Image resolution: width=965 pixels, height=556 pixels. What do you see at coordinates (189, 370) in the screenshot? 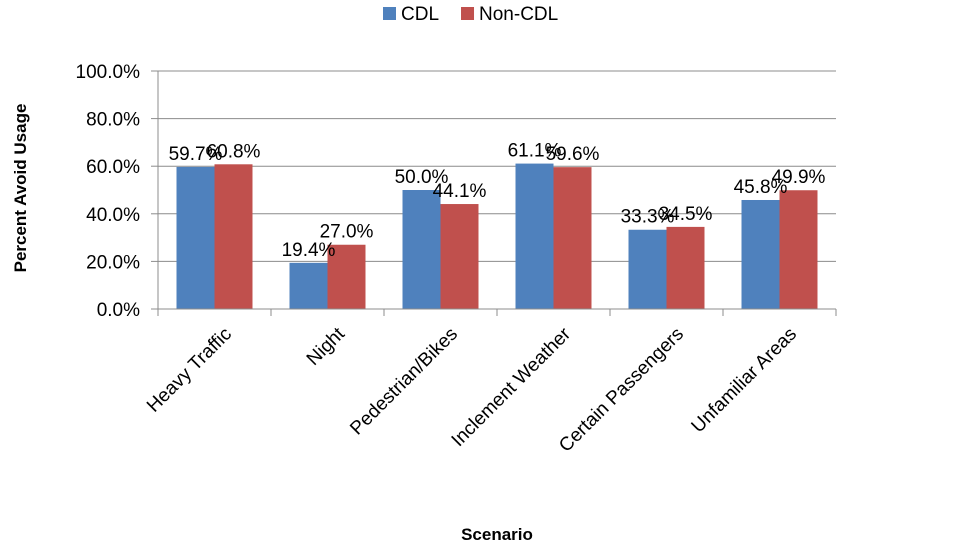
I see `x-tick-label: Heavy Traffic` at bounding box center [189, 370].